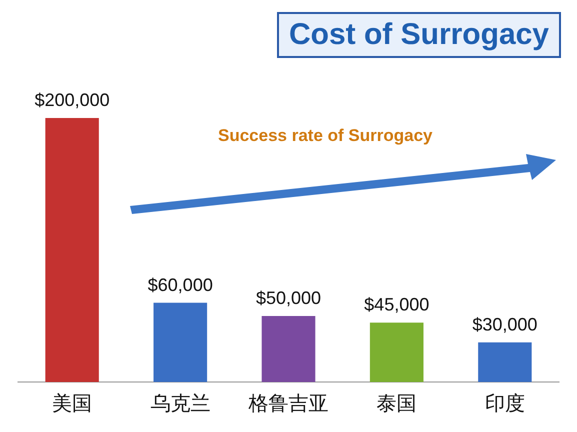  What do you see at coordinates (180, 403) in the screenshot?
I see `x-tick-label: 乌克兰` at bounding box center [180, 403].